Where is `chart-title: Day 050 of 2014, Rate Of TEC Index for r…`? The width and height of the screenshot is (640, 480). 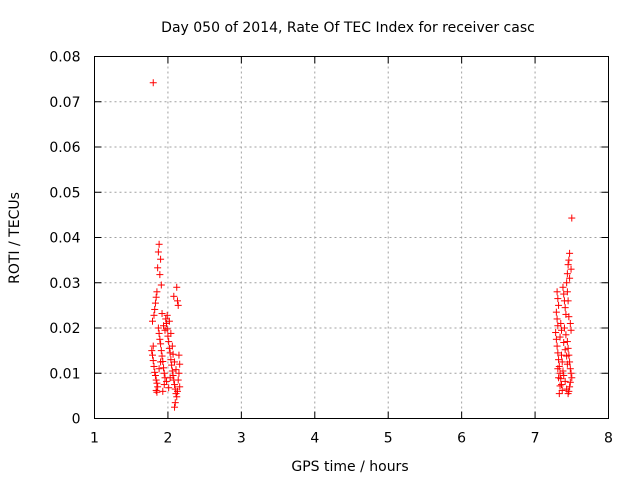 chart-title: Day 050 of 2014, Rate Of TEC Index for r… is located at coordinates (348, 28).